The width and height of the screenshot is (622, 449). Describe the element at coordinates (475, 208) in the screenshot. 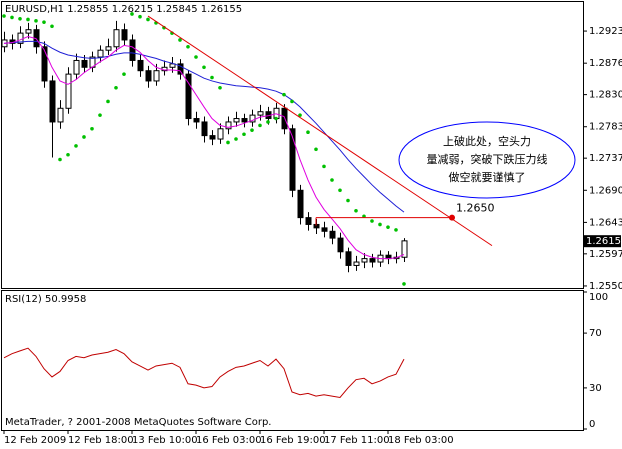

I see `level-label: 1.2650` at that location.